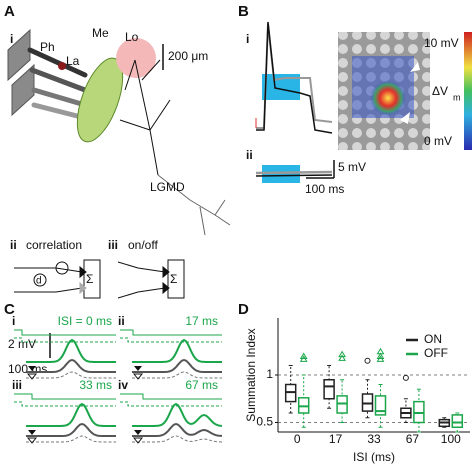 The height and width of the screenshot is (468, 474). I want to click on stimulus-window, so click(281, 174).